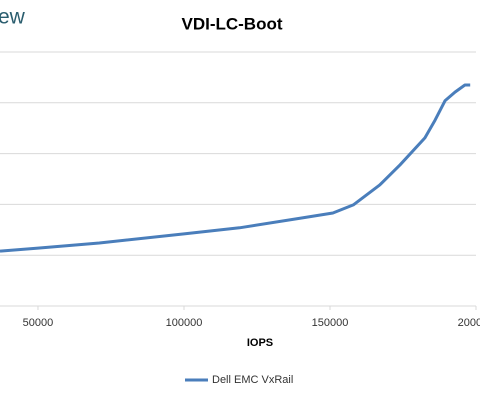  What do you see at coordinates (252, 380) in the screenshot?
I see `legend-label: Dell EMC VxRail` at bounding box center [252, 380].